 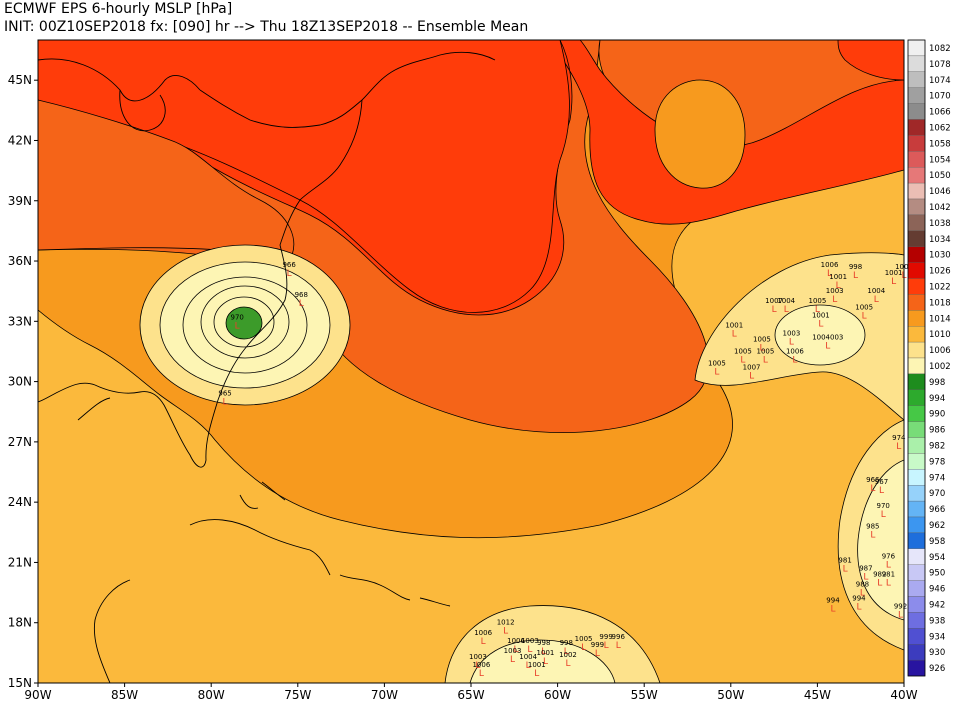 I want to click on colorbar-label: 998, so click(x=937, y=383).